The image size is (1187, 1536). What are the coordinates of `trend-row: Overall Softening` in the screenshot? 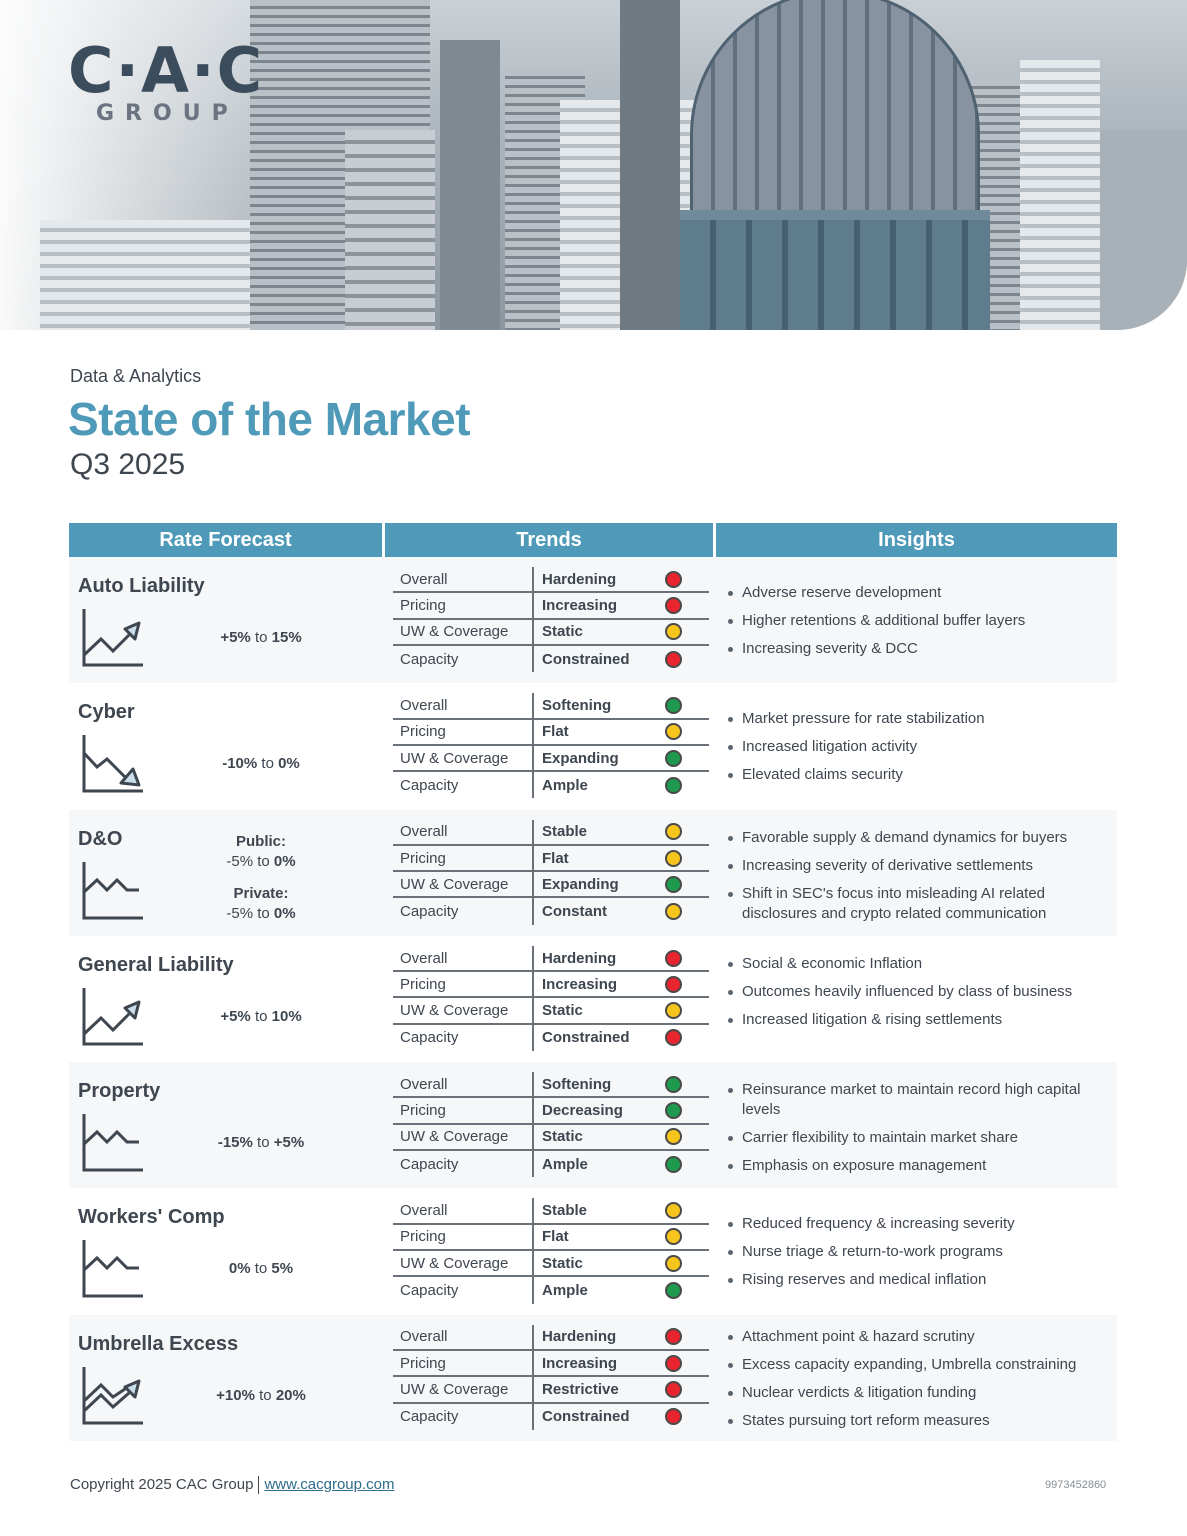 It's located at (551, 706).